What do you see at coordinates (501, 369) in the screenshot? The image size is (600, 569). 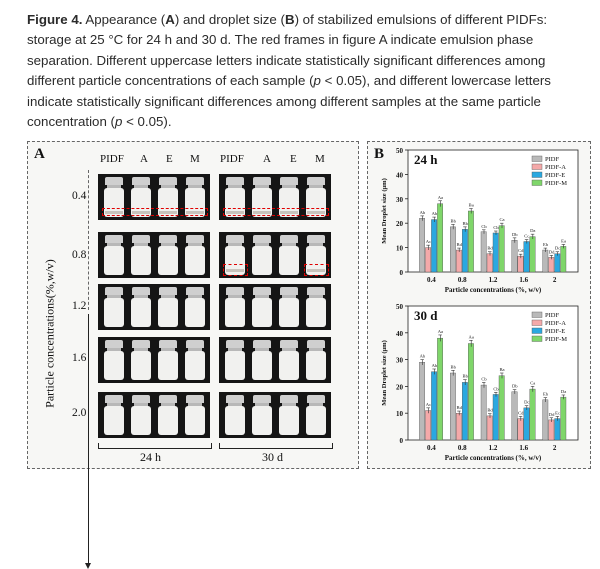 I see `significance-label: Ba` at bounding box center [501, 369].